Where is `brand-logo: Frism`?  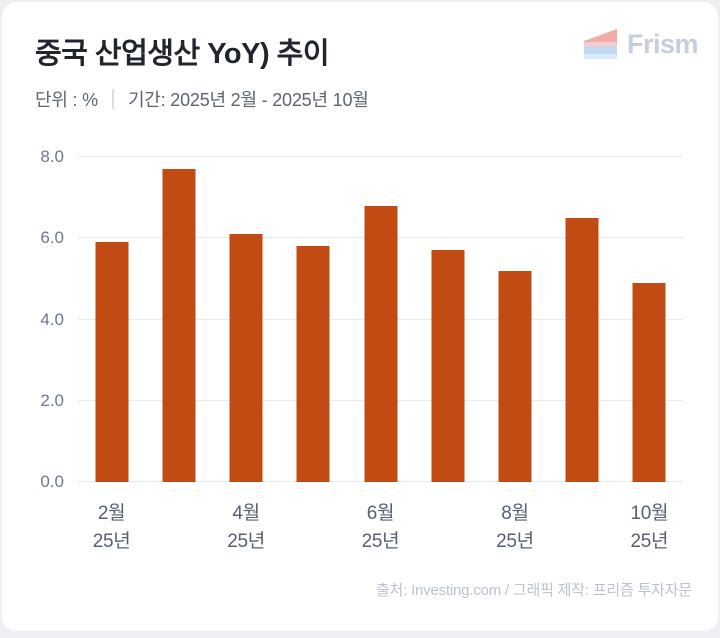
brand-logo: Frism is located at coordinates (641, 44).